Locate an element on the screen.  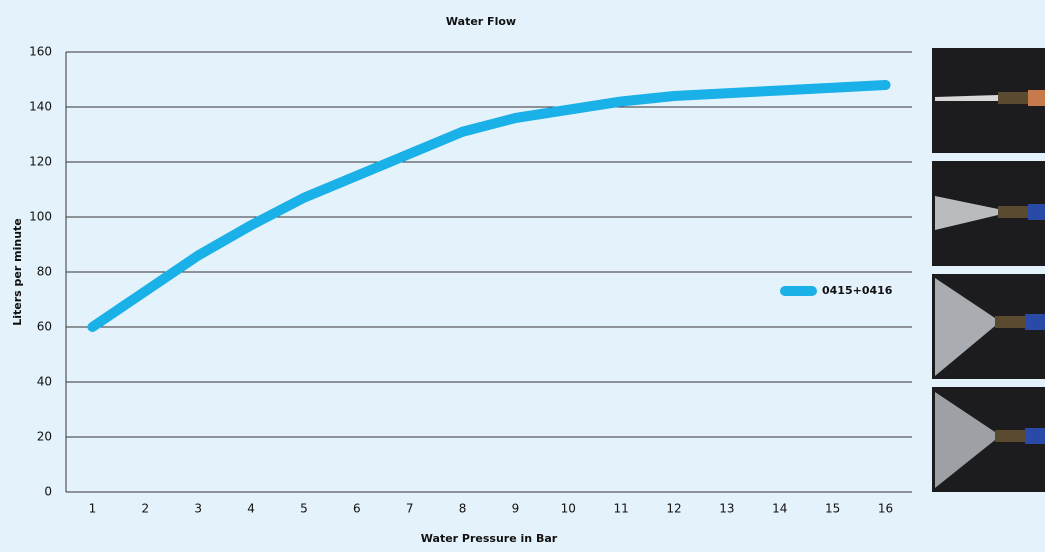
x-axis-label: Water Pressure in Bar is located at coordinates (489, 538).